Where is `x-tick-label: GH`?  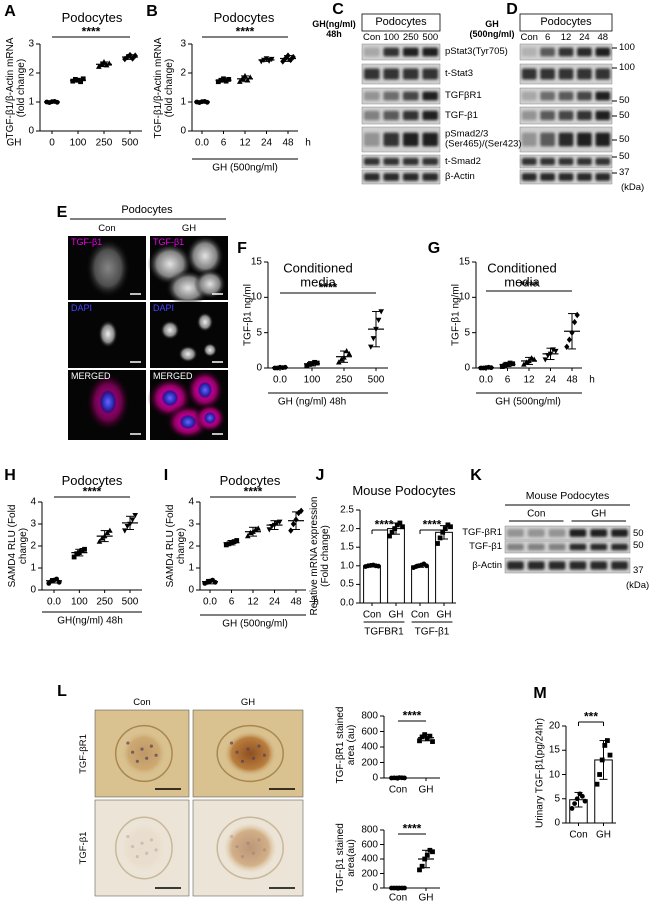 x-tick-label: GH is located at coordinates (396, 615).